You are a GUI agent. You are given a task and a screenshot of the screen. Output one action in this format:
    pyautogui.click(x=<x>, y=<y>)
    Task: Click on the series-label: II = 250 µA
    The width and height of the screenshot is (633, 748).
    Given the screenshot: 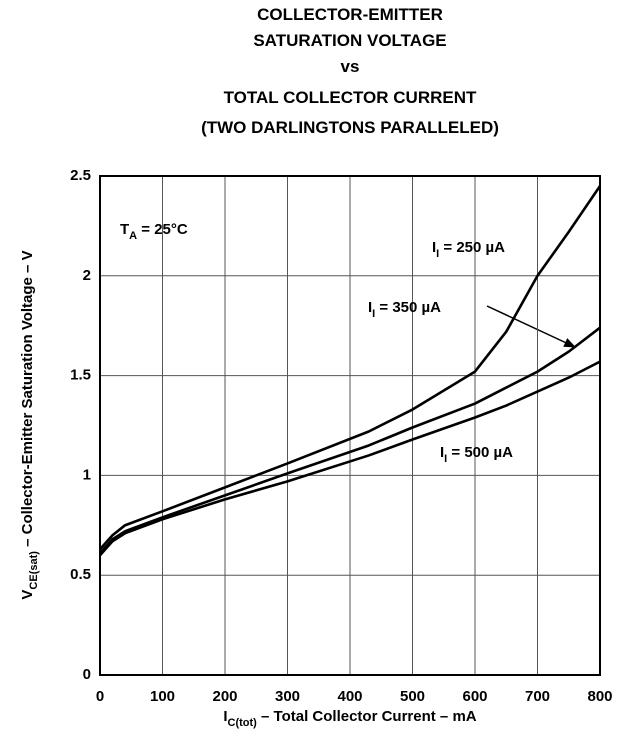 What is the action you would take?
    pyautogui.click(x=468, y=249)
    